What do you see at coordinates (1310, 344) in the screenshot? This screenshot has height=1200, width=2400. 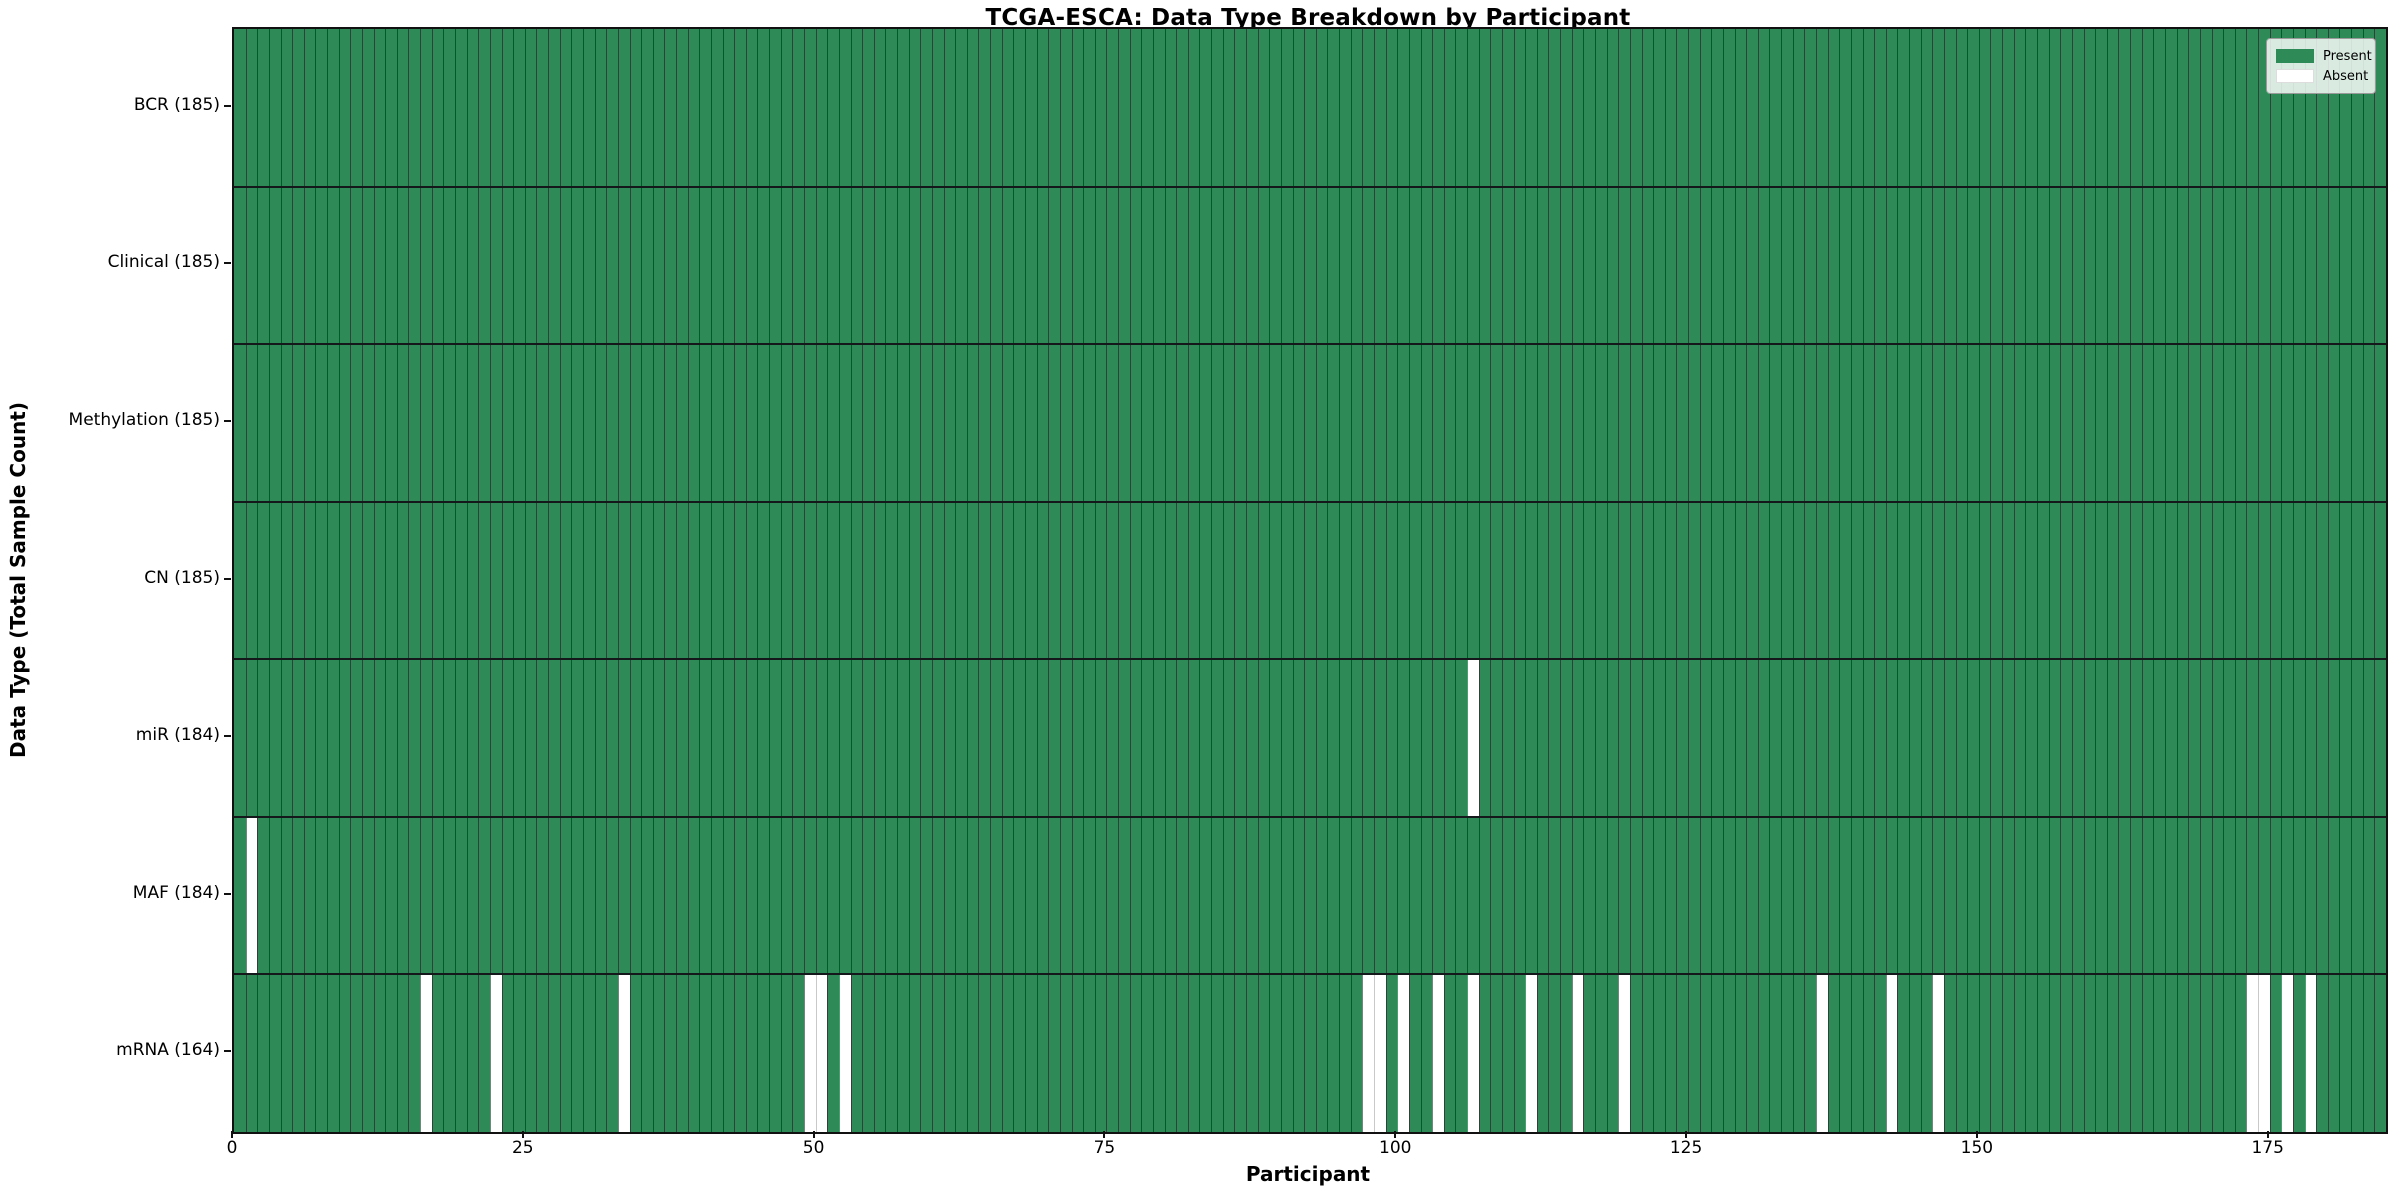 I see `row-divider` at bounding box center [1310, 344].